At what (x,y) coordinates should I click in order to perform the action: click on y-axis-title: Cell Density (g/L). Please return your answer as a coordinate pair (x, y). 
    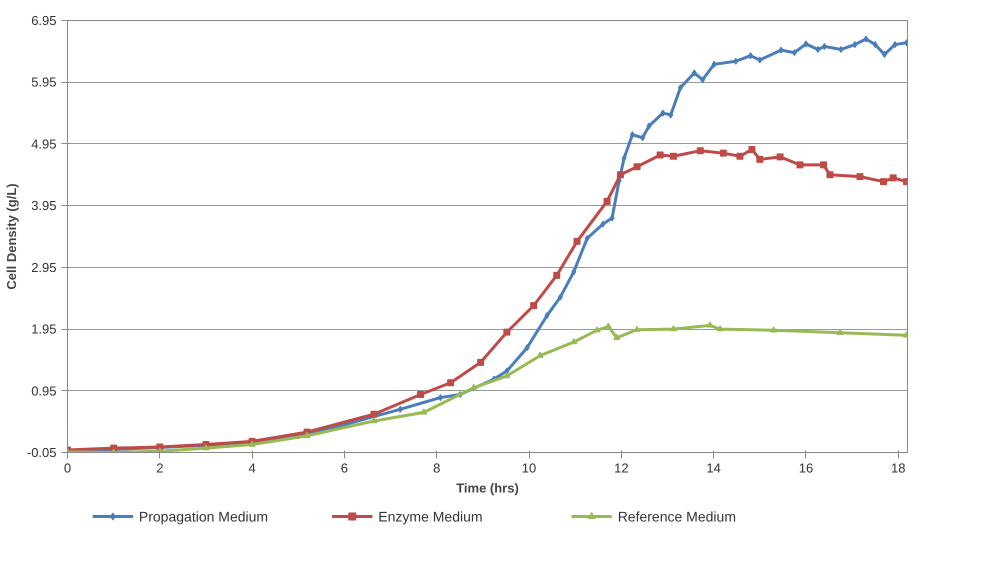
    Looking at the image, I should click on (11, 236).